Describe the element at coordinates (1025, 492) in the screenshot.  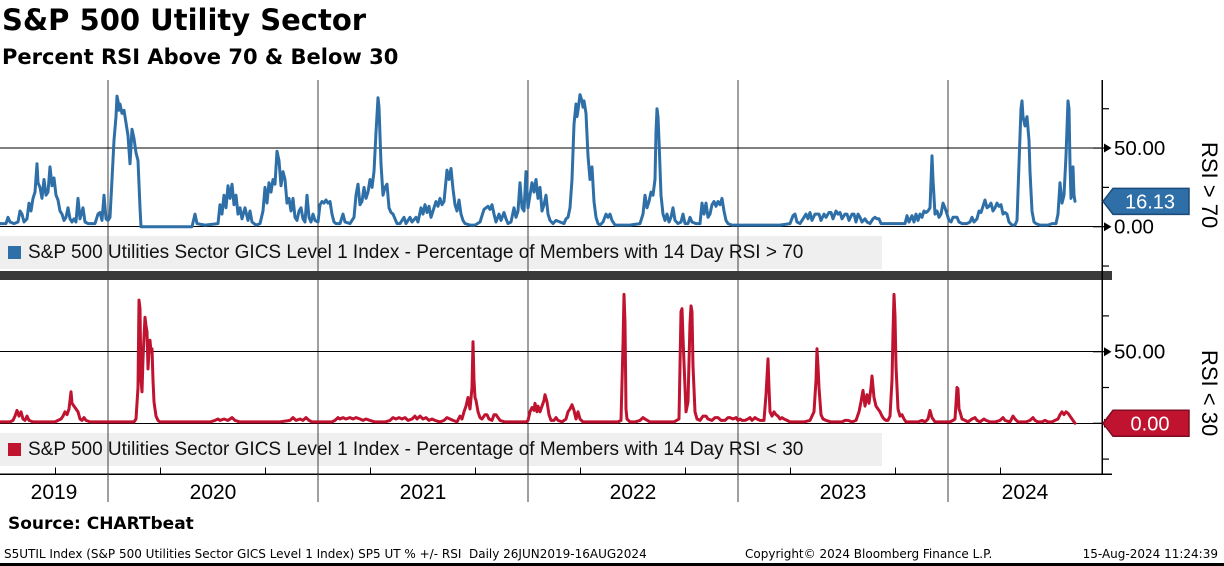
I see `x-year-label-2024: 2024` at that location.